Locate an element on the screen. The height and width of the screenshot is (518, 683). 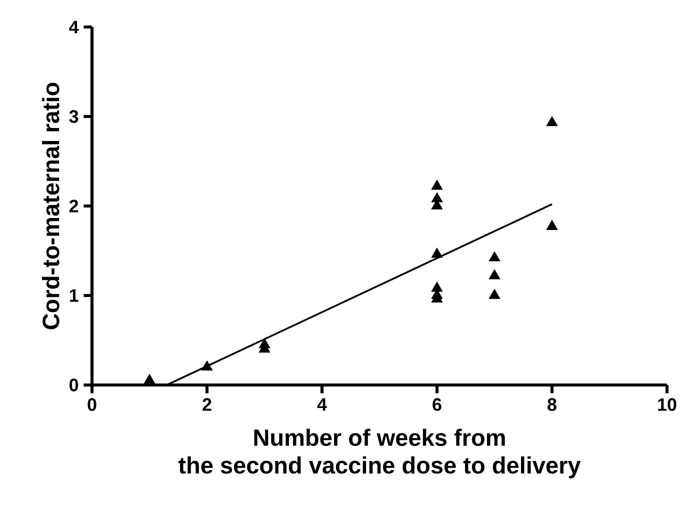
y-tick-label: 3 is located at coordinates (73, 116).